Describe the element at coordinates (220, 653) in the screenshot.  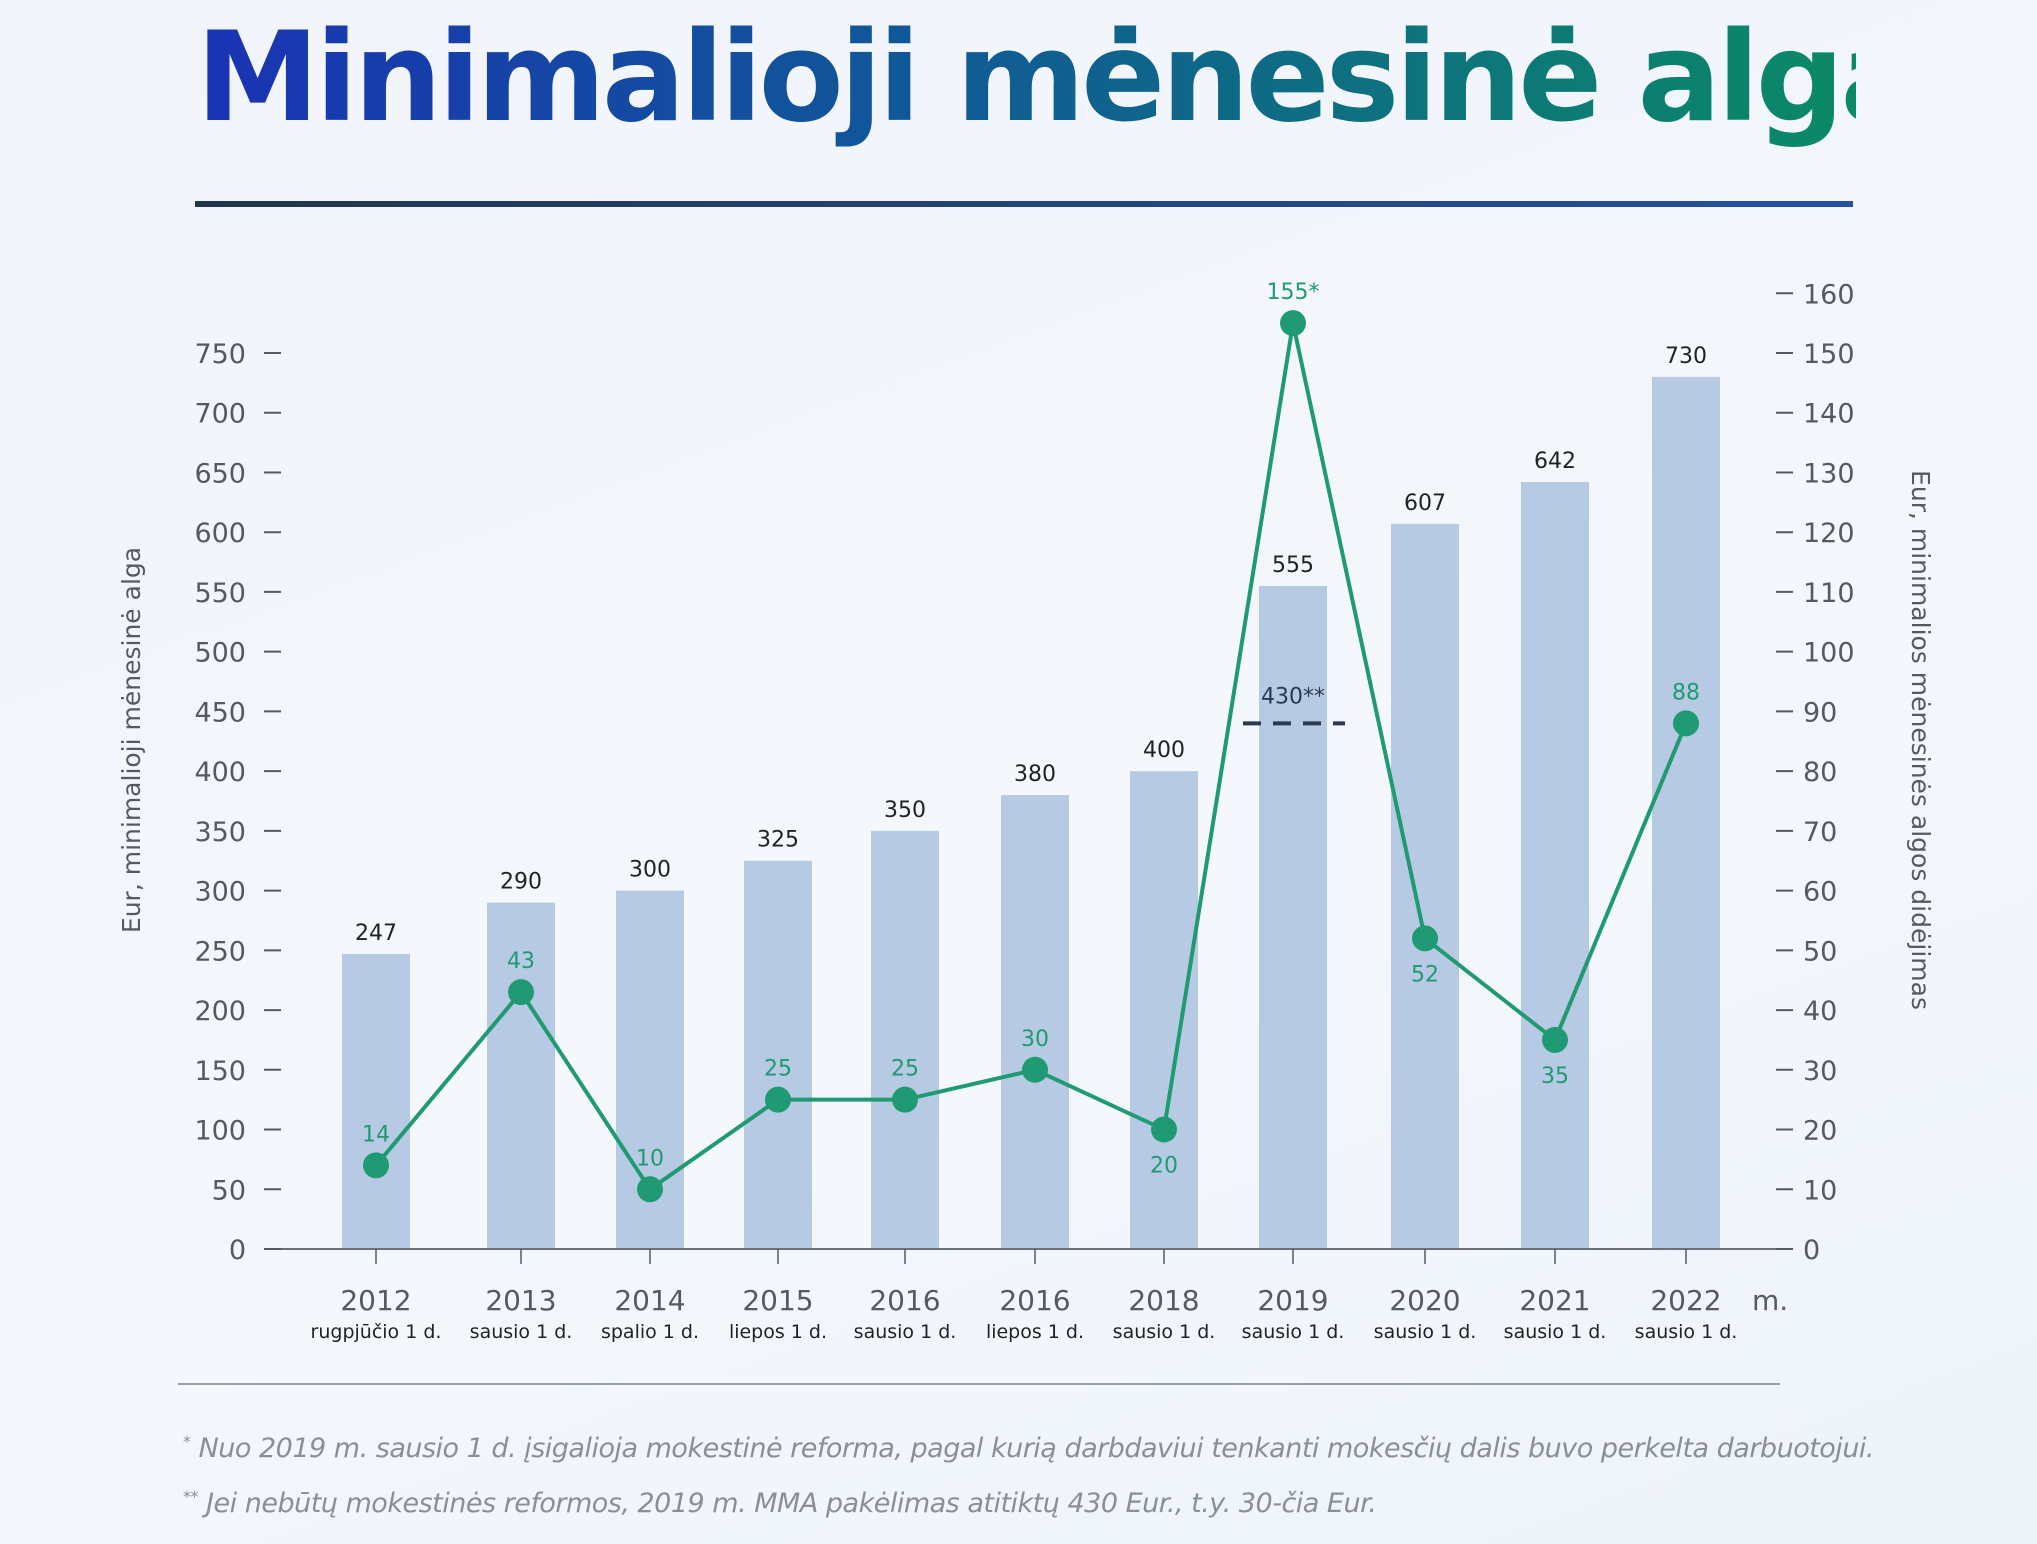
I see `left-tick-label: 500` at that location.